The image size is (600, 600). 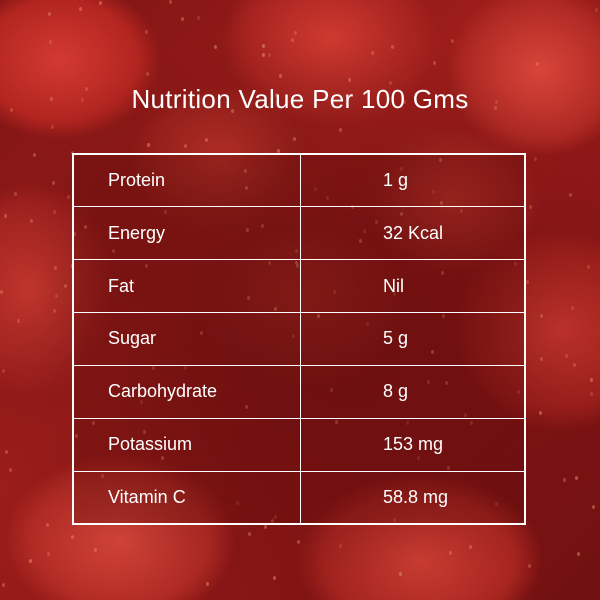 I want to click on nutrient-name: Potassium, so click(x=187, y=444).